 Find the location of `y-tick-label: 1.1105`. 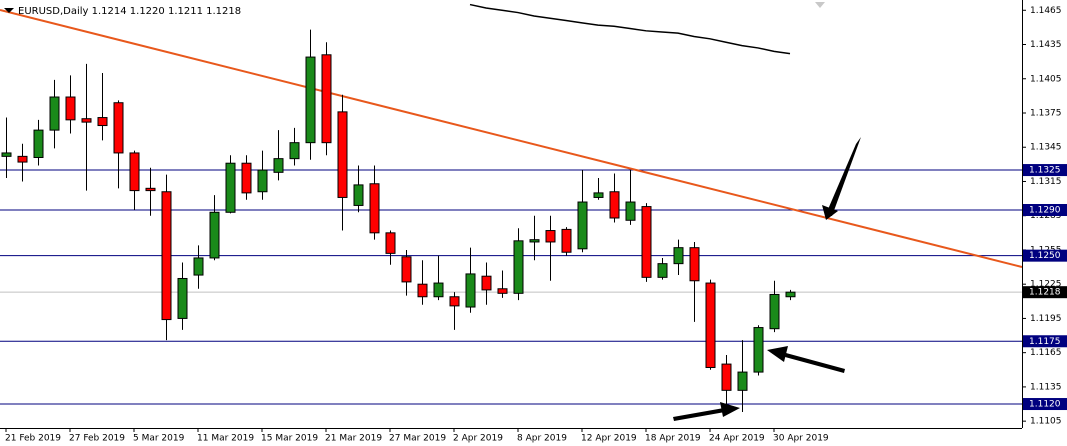

y-tick-label: 1.1105 is located at coordinates (1046, 422).